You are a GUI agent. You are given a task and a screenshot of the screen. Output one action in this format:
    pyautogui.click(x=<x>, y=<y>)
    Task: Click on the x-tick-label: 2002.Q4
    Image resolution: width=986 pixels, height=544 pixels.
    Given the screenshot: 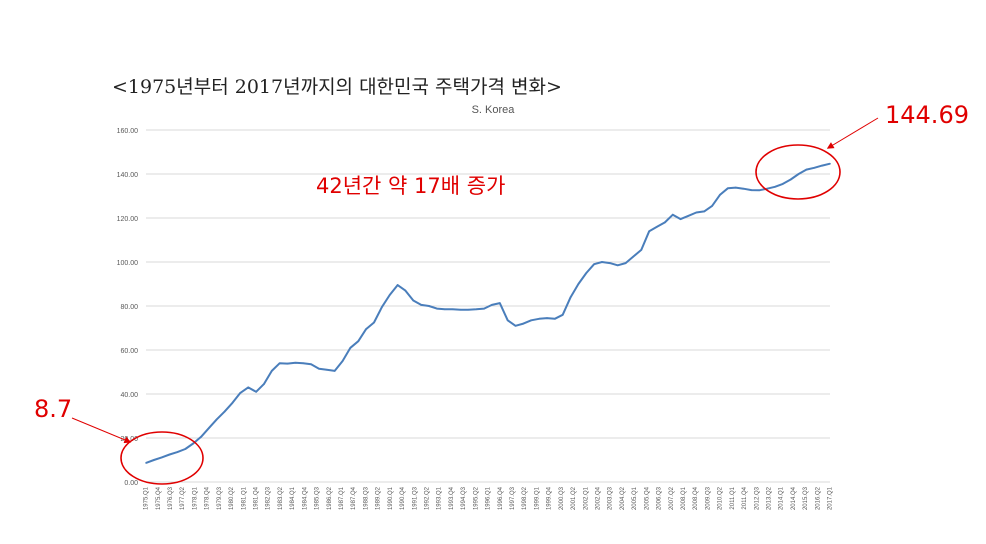 What is the action you would take?
    pyautogui.click(x=599, y=498)
    